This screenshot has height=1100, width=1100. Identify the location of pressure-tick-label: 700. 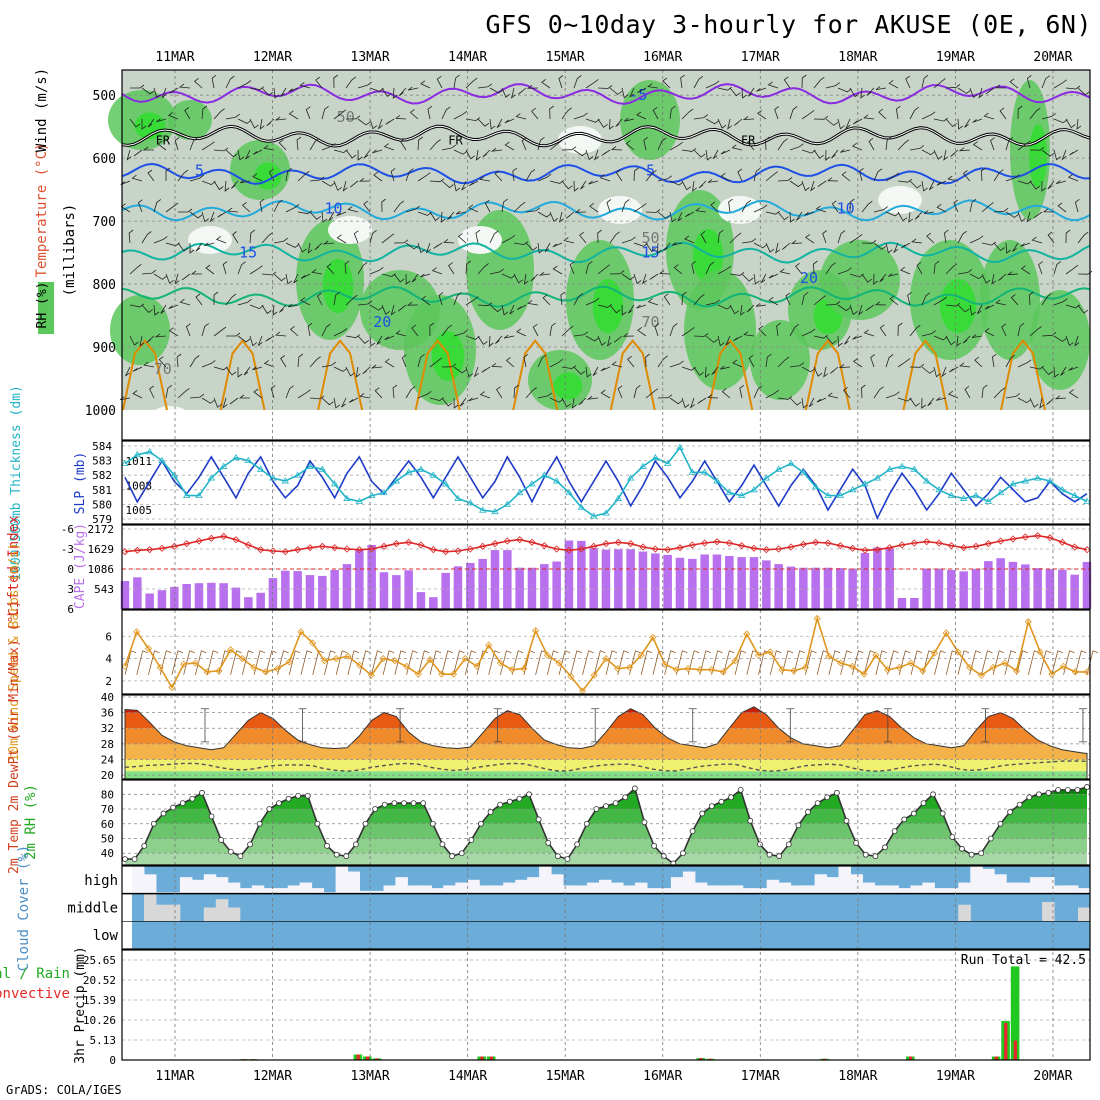
(104, 222).